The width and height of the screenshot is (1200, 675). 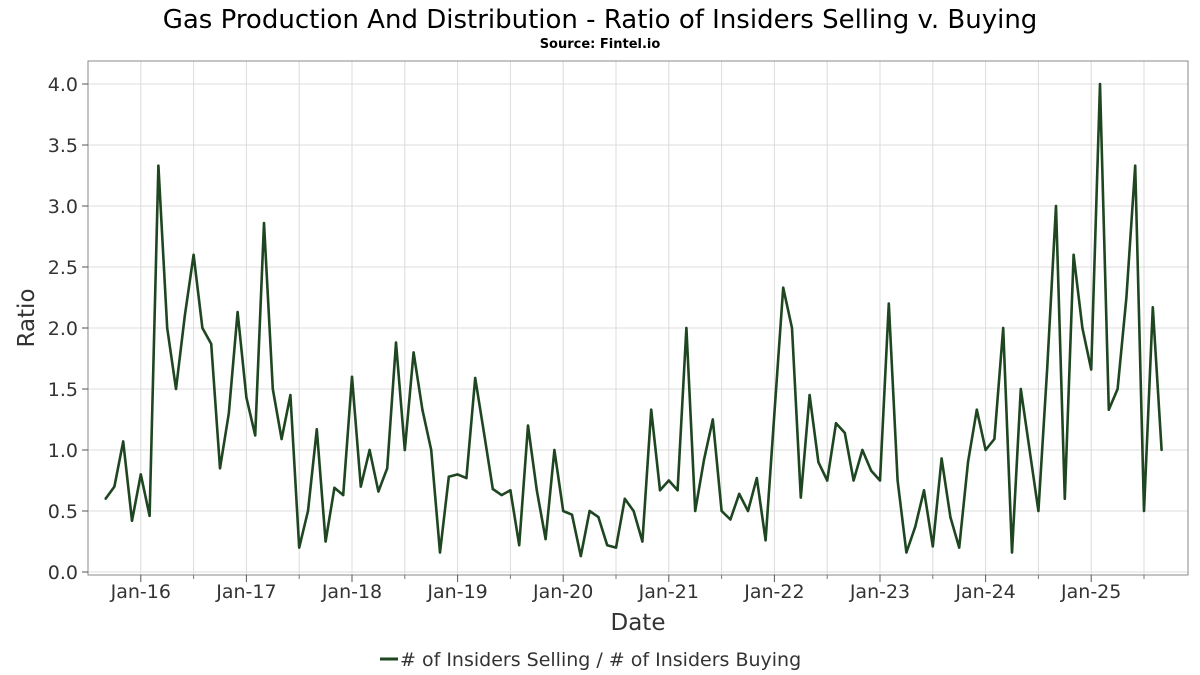 What do you see at coordinates (245, 592) in the screenshot?
I see `x-tick-label: Jan-17` at bounding box center [245, 592].